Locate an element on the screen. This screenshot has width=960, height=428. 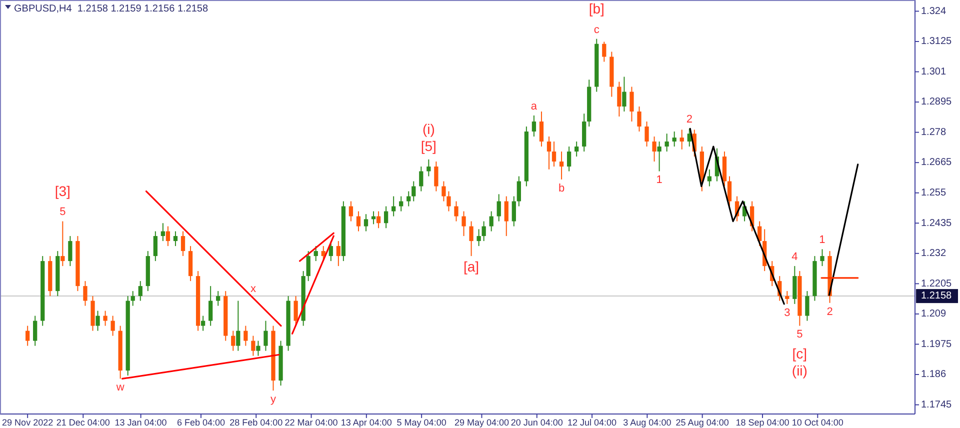
annotation: [b] is located at coordinates (596, 8).